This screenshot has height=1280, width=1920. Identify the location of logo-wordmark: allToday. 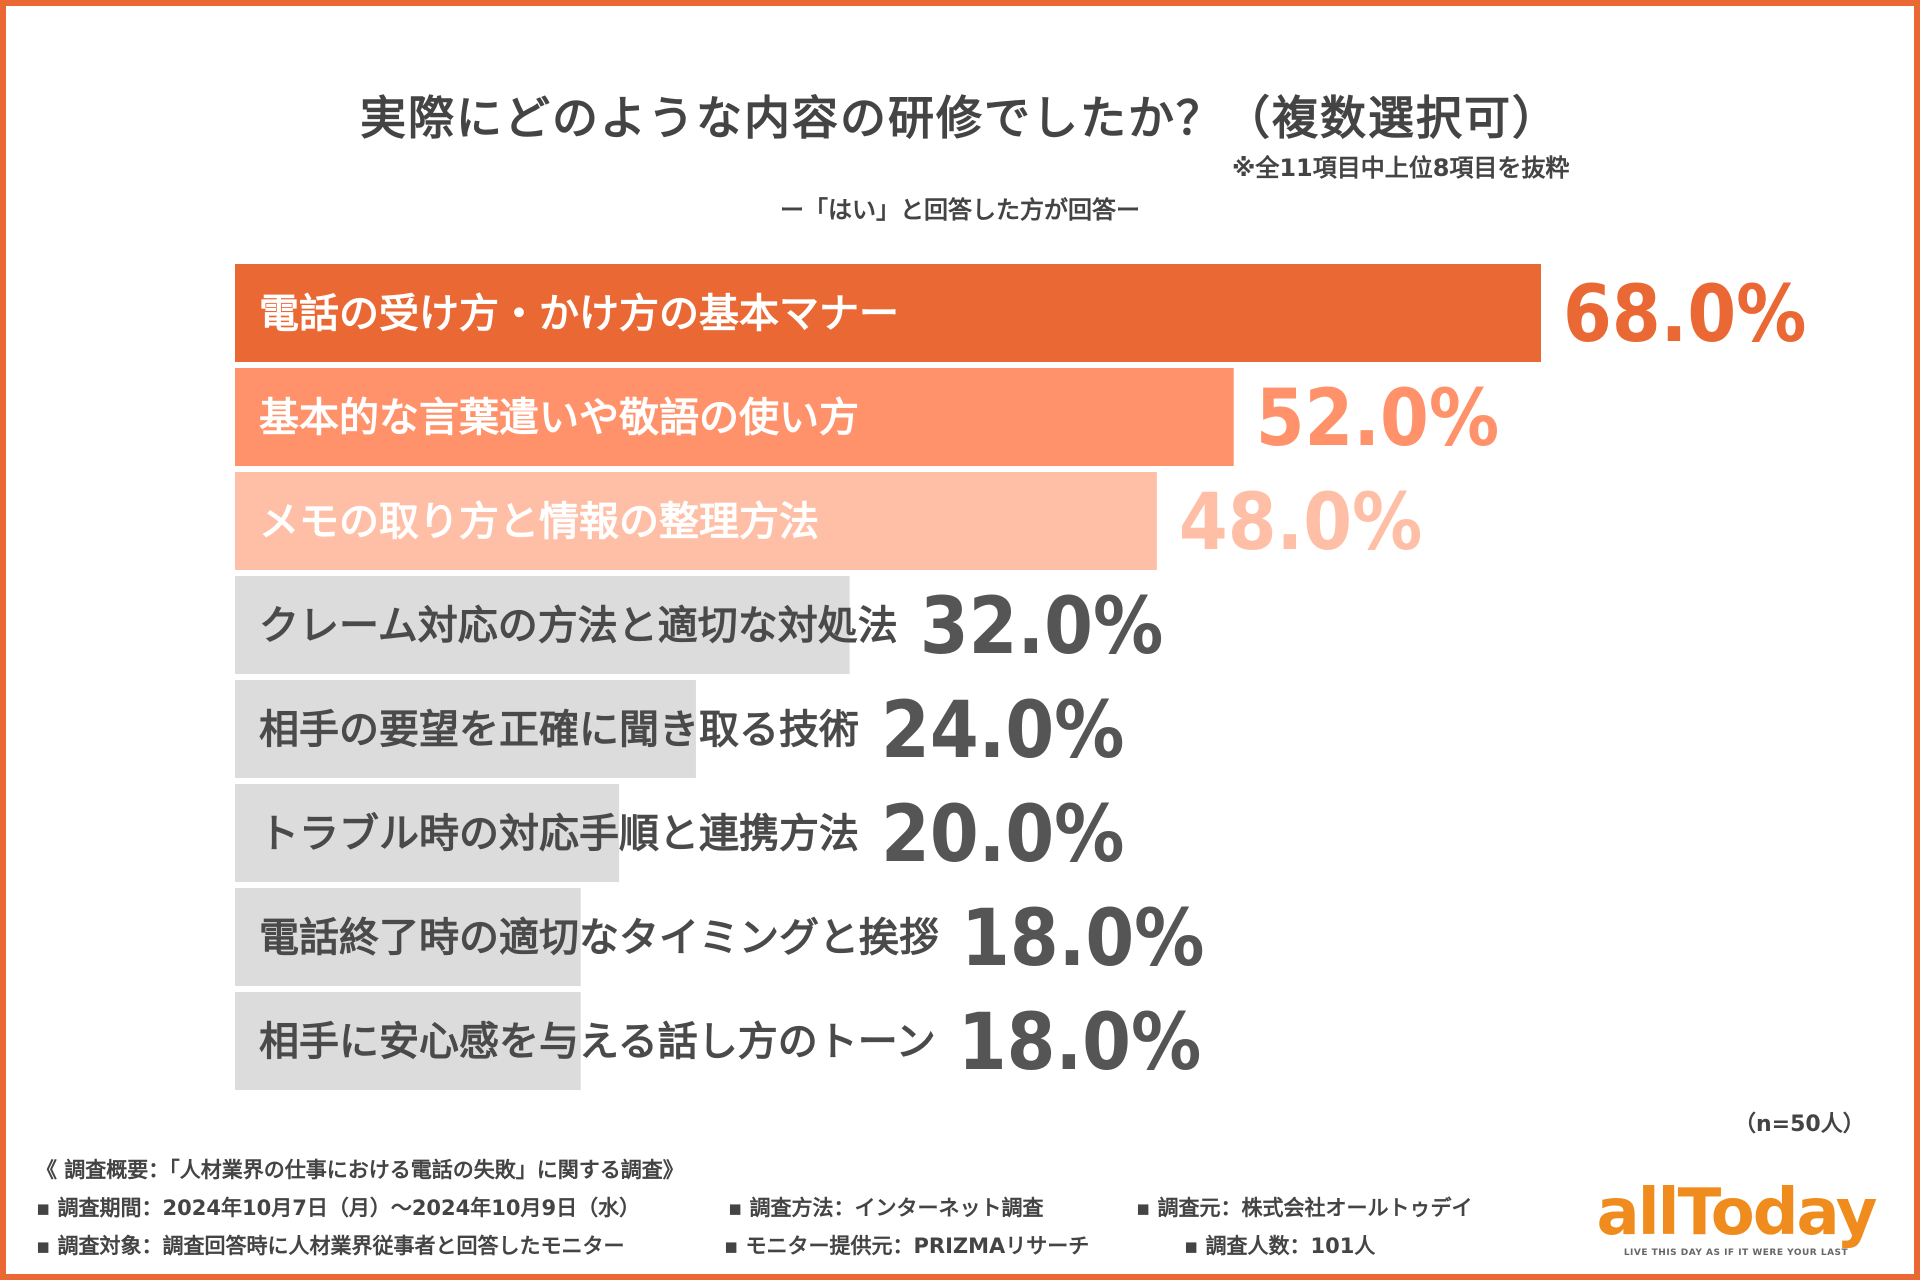
(1737, 1213).